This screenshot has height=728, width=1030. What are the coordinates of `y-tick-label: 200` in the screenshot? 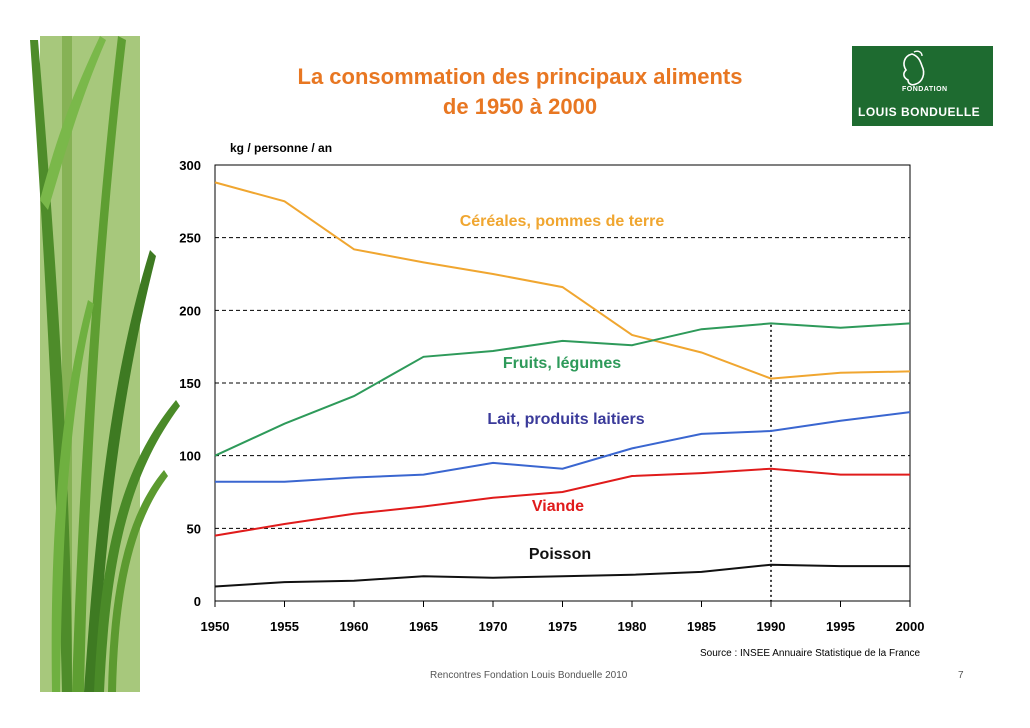 It's located at (190, 310).